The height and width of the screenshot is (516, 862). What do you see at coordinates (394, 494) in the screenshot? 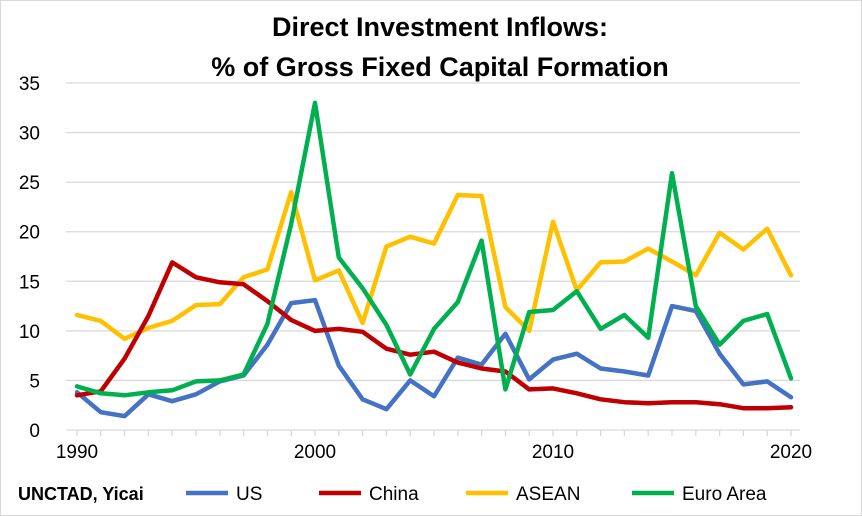
I see `legend-label: China` at bounding box center [394, 494].